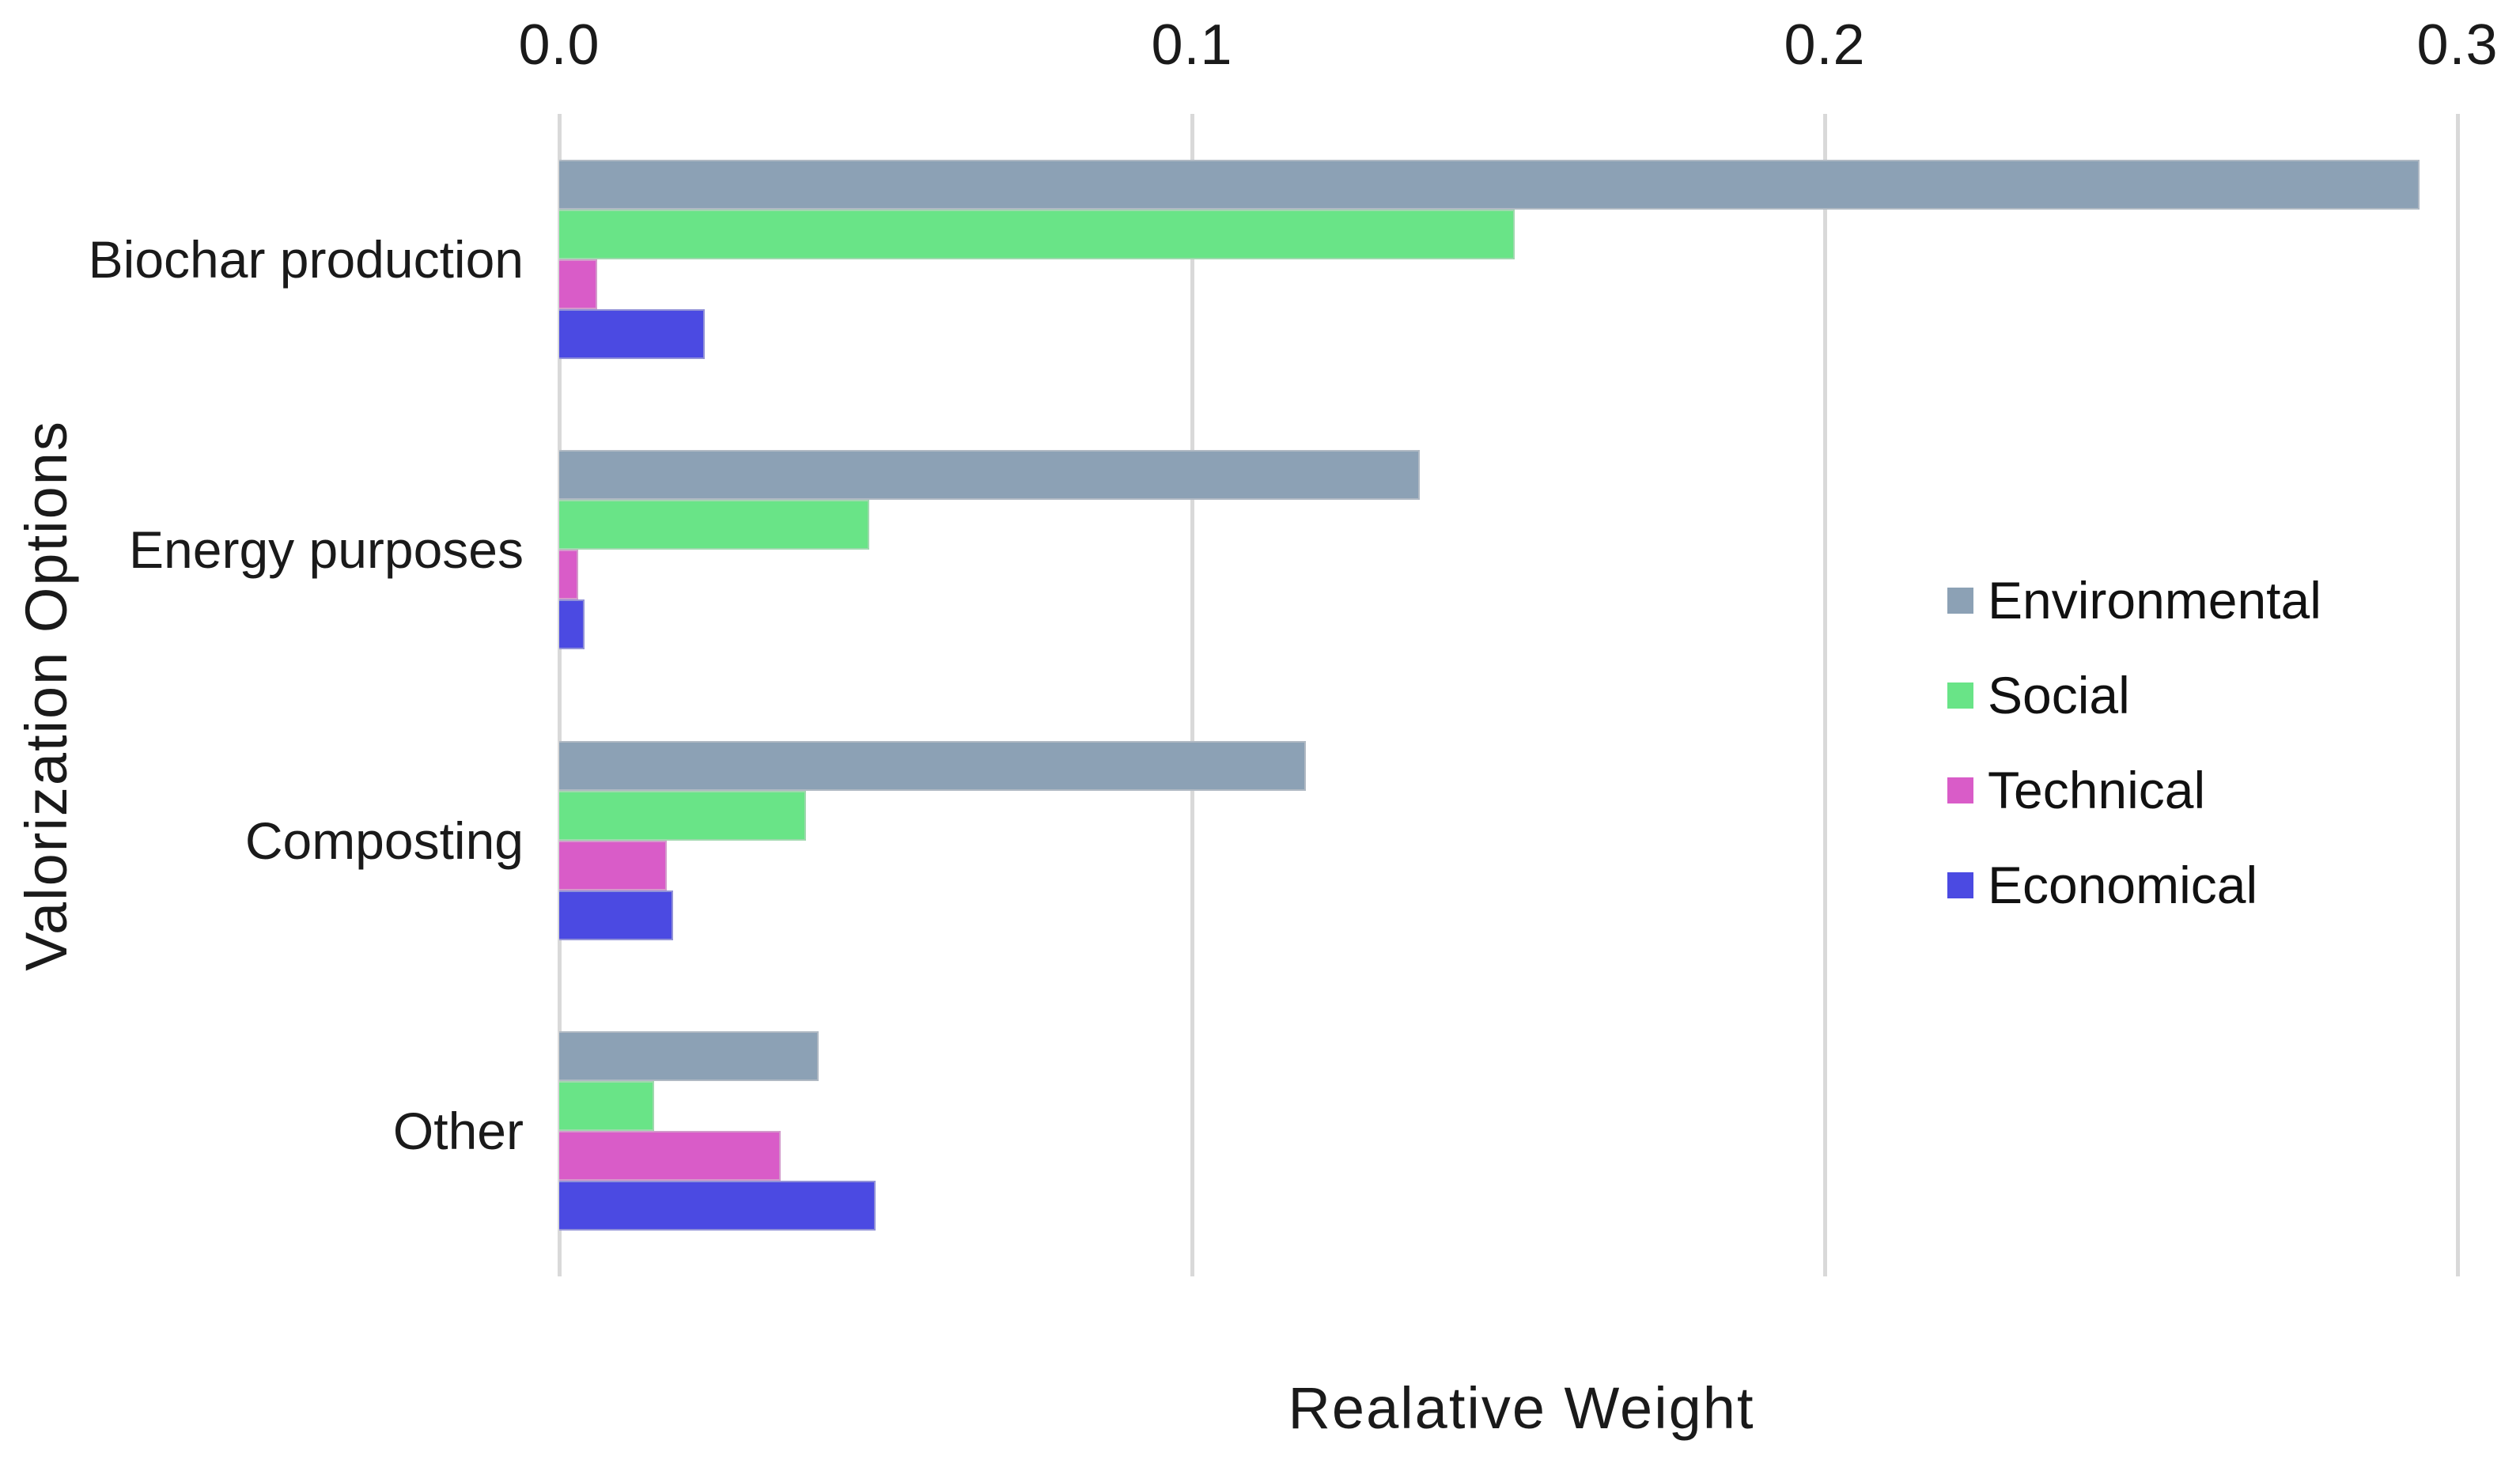  Describe the element at coordinates (578, 284) in the screenshot. I see `bar-biochar-production-technical` at that location.